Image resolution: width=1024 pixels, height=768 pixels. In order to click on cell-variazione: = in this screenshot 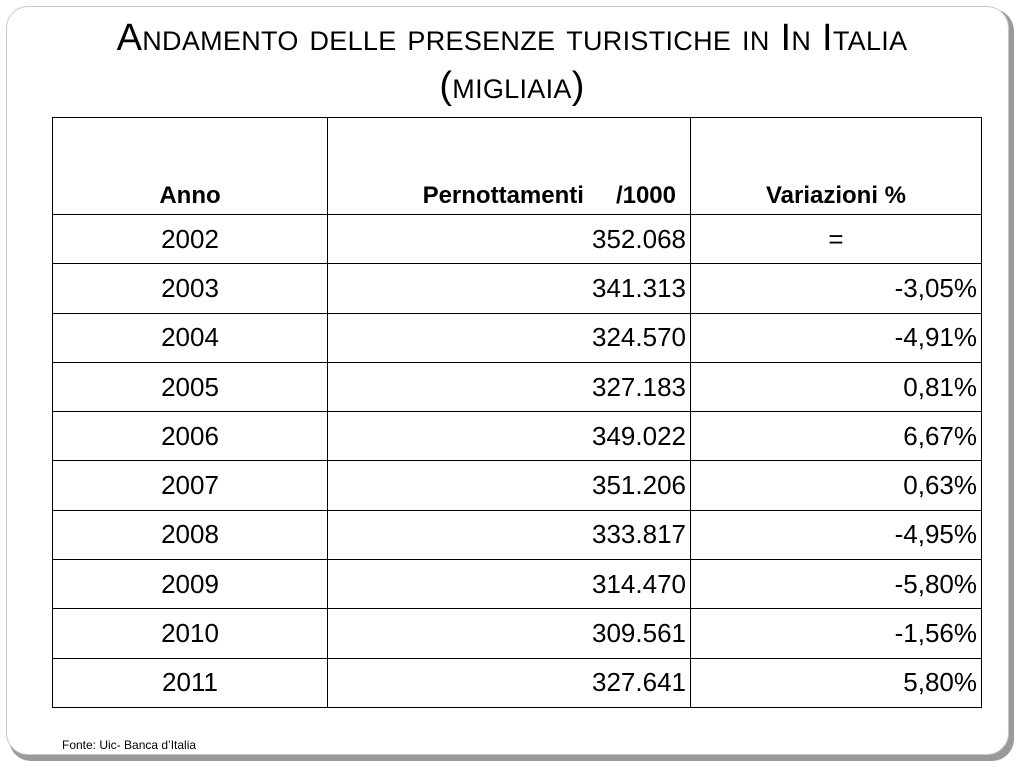, I will do `click(836, 239)`.